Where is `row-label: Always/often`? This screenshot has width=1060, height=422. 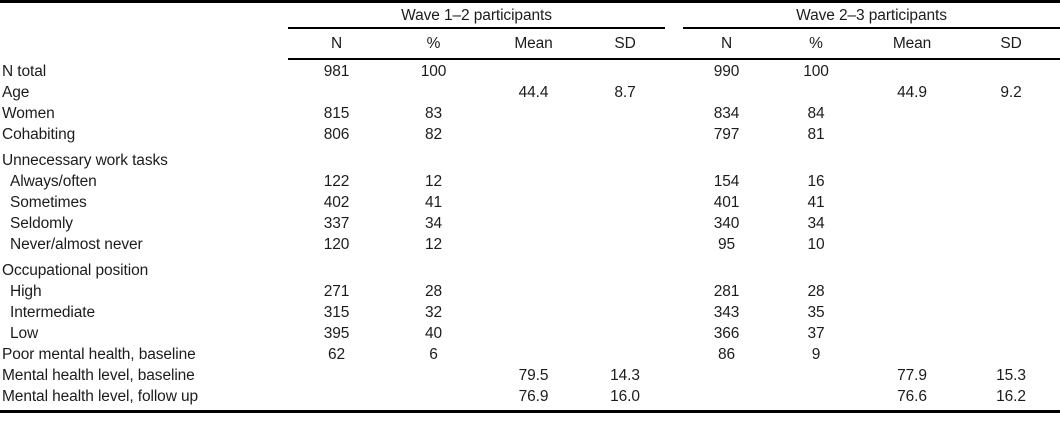
row-label: Always/often is located at coordinates (53, 181).